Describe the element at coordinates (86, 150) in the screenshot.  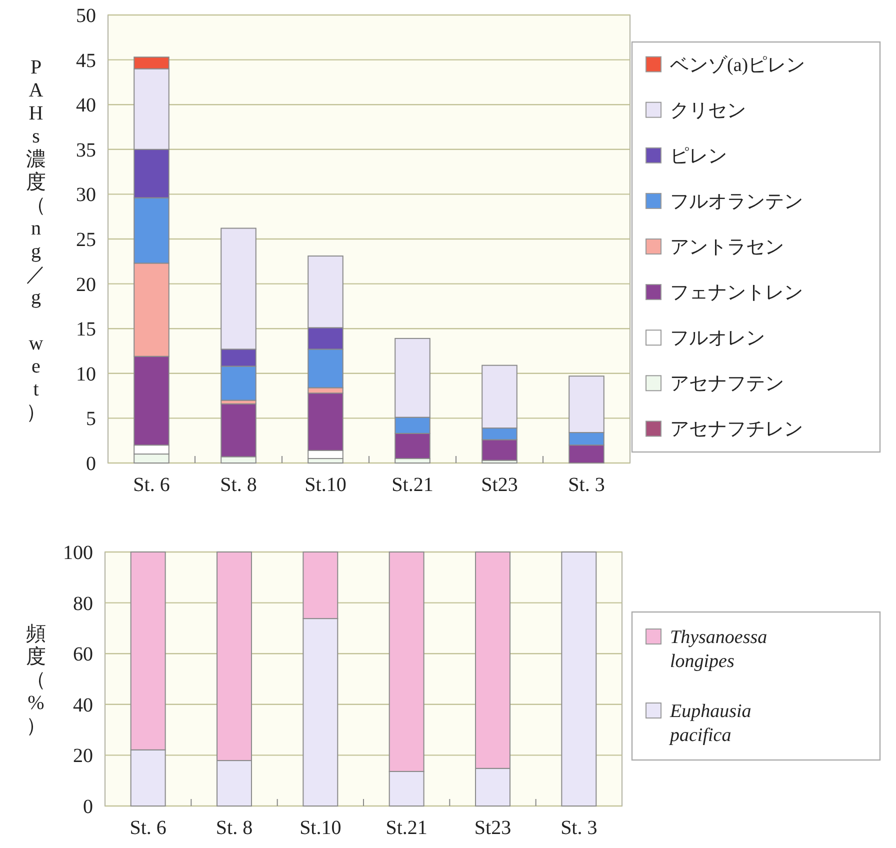
I see `y-tick-label: 35` at that location.